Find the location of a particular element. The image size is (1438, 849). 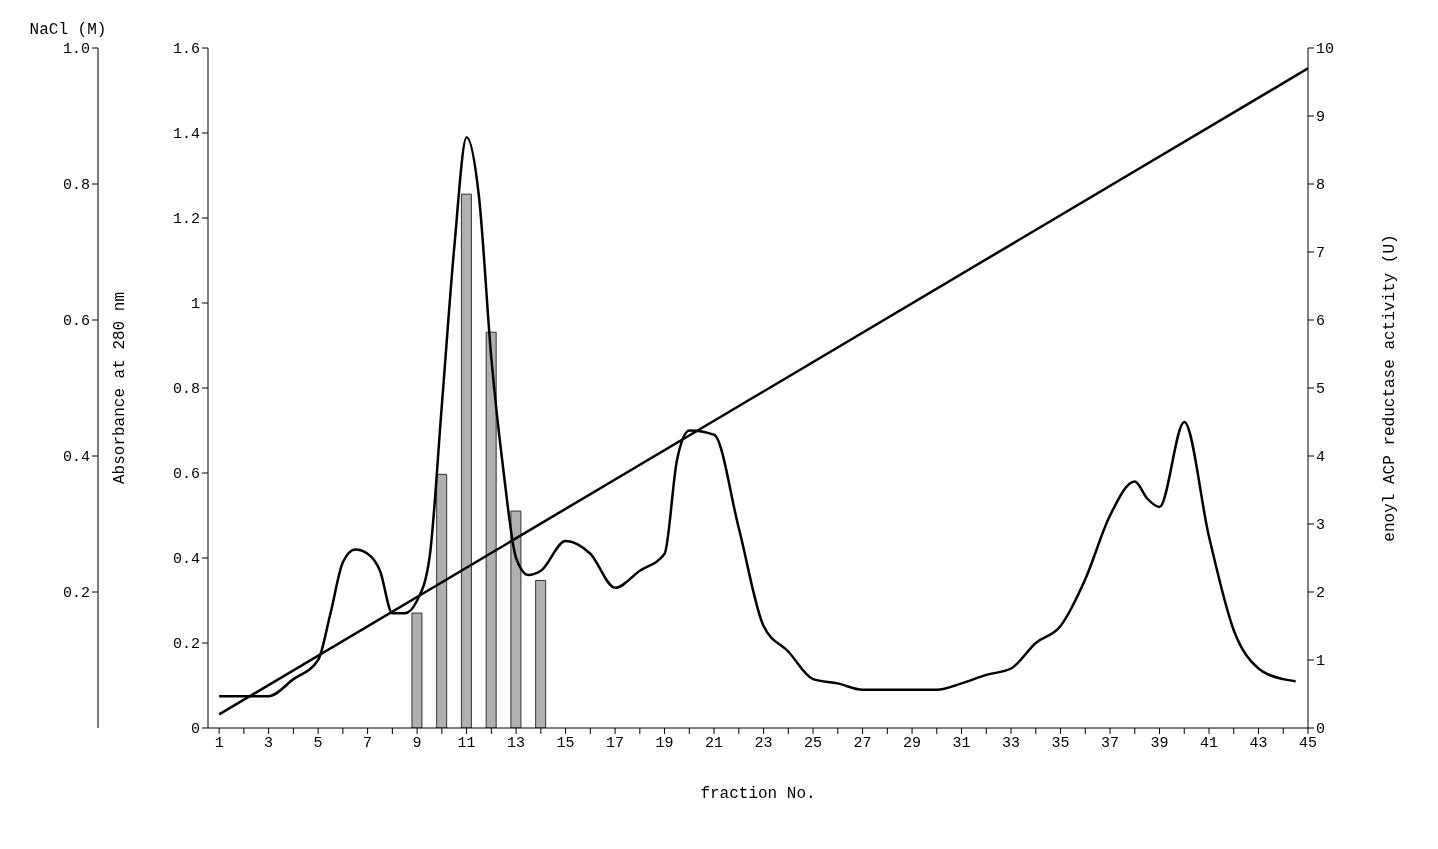

y2-tick-label: 6 is located at coordinates (1321, 322).